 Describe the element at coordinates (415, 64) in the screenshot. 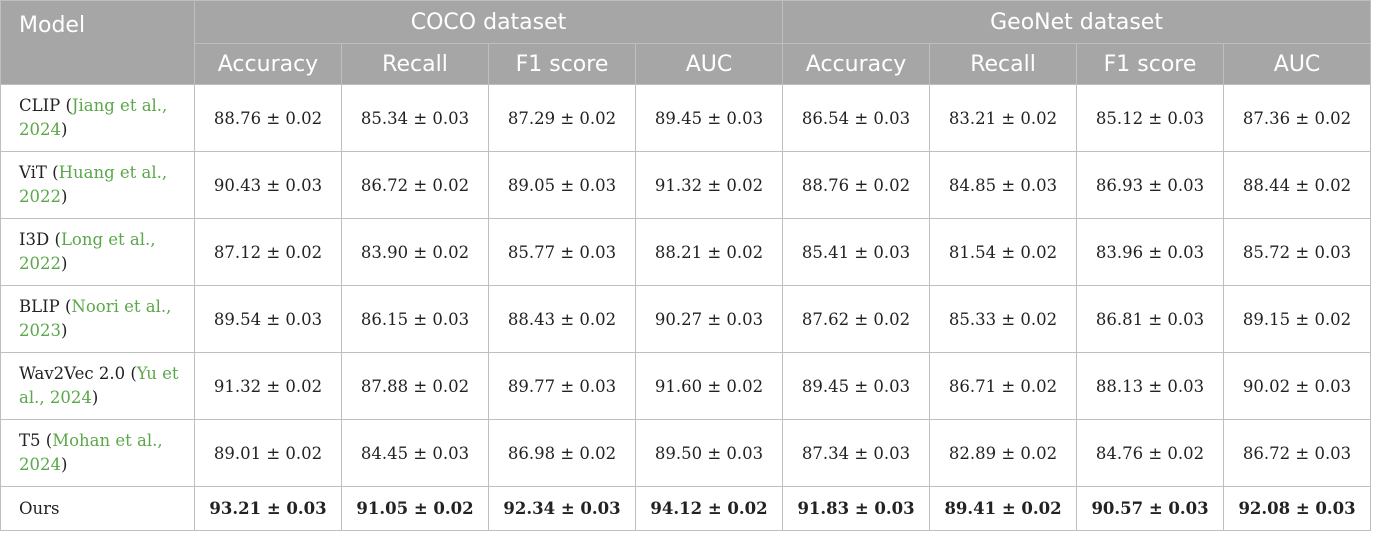

I see `metric-header-coco-recall: Recall` at that location.